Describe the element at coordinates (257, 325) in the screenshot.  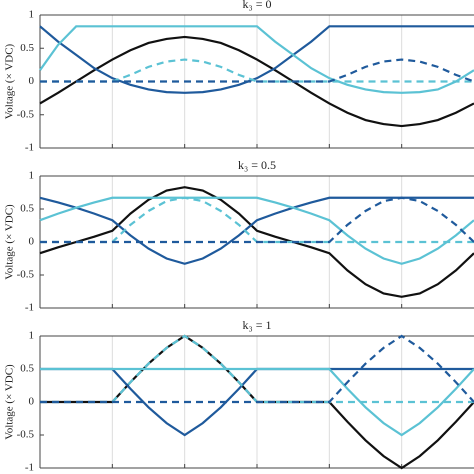
I see `chart-title: k₃ = 1` at that location.